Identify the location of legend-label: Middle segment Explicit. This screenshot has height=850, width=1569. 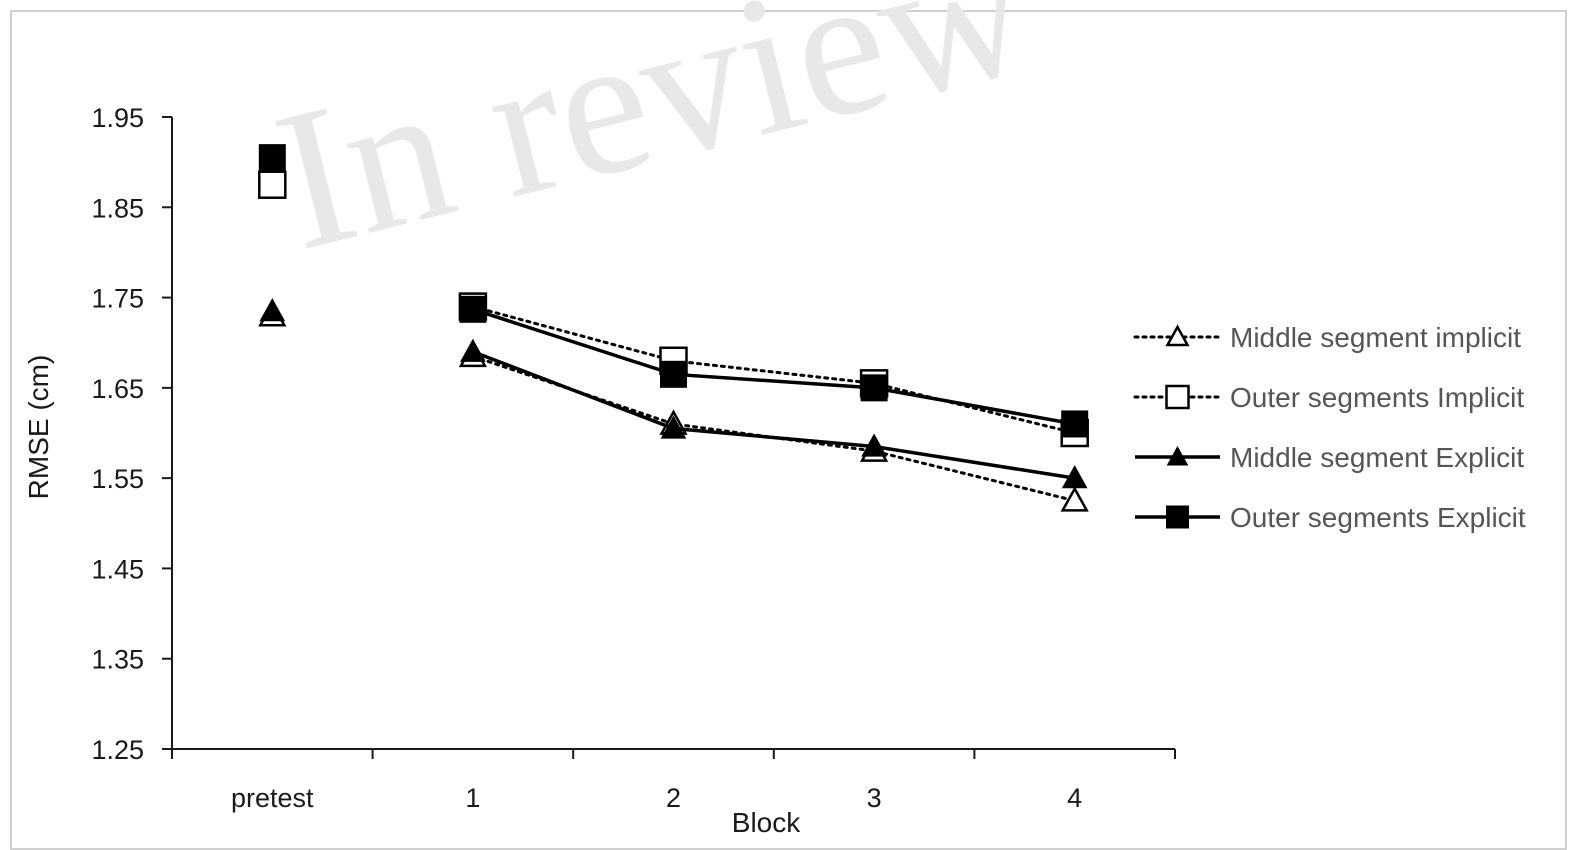
(1377, 457).